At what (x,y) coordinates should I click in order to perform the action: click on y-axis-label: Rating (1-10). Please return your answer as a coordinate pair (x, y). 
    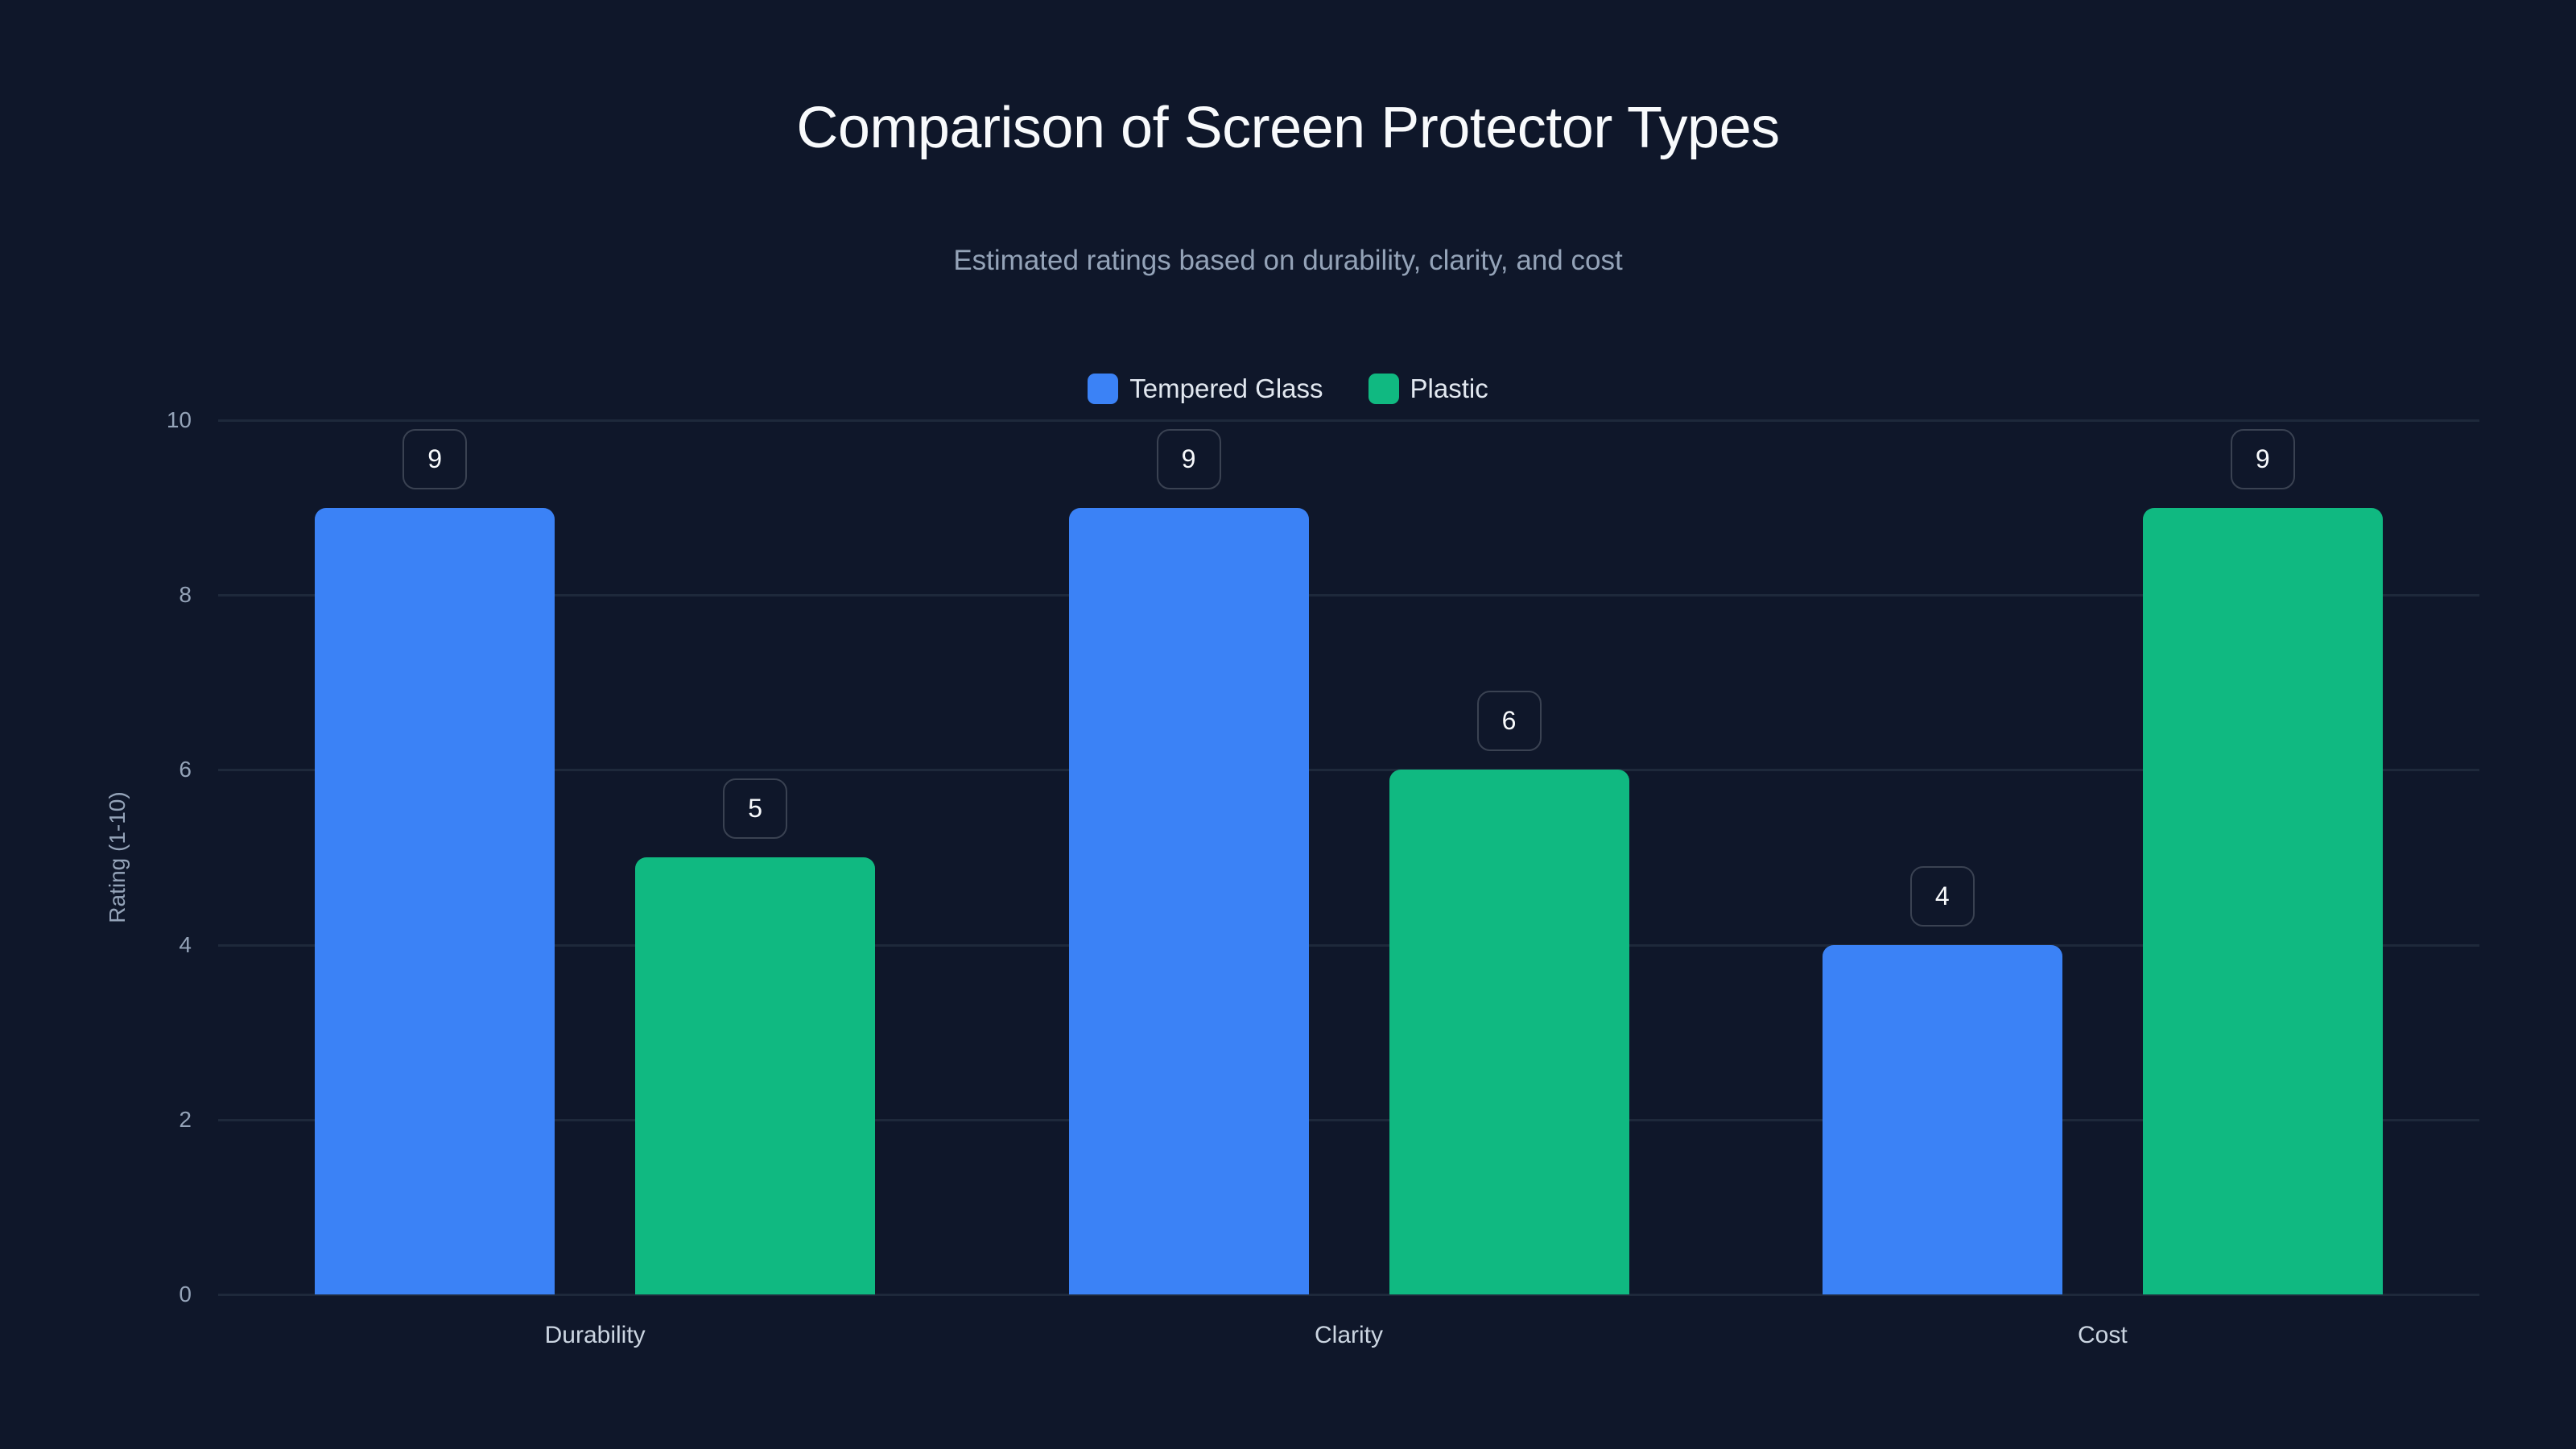
    Looking at the image, I should click on (117, 857).